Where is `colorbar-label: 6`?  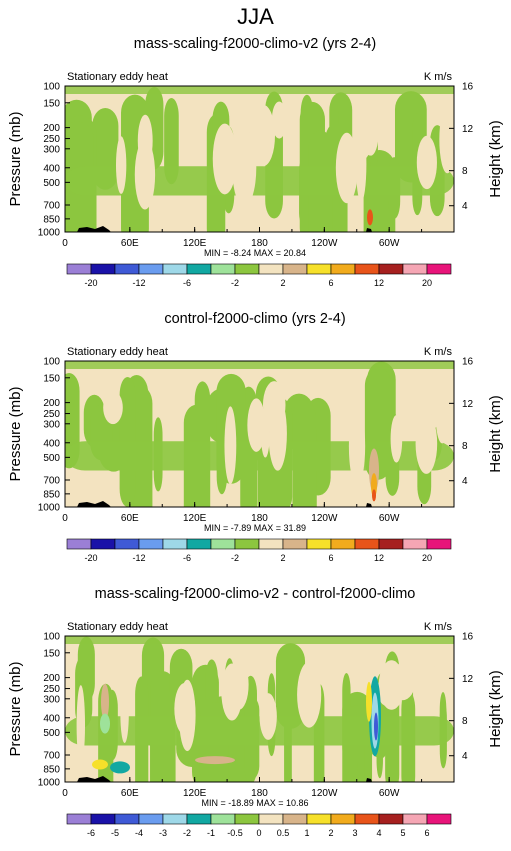
colorbar-label: 6 is located at coordinates (330, 558).